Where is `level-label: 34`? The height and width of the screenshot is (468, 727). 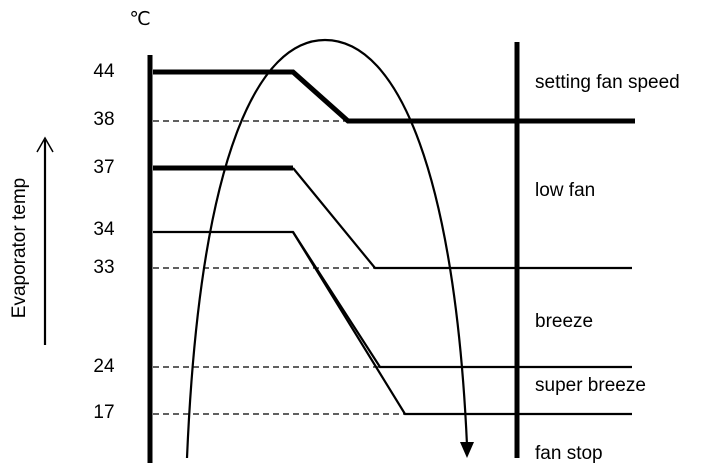
level-label: 34 is located at coordinates (104, 229).